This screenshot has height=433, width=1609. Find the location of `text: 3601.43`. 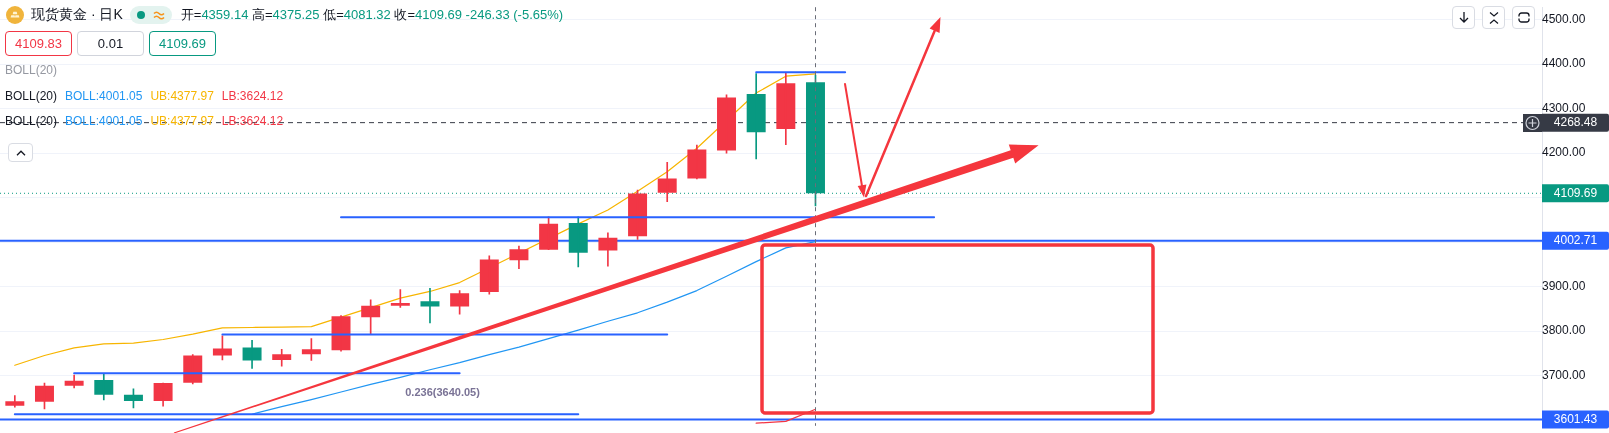

text: 3601.43 is located at coordinates (1575, 418).